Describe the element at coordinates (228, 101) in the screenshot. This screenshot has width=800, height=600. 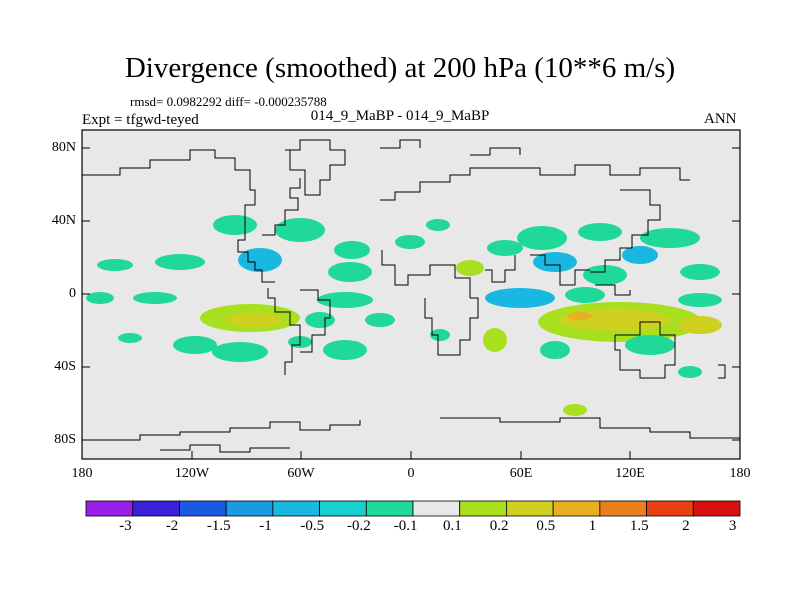
I see `stats-text: rmsd= 0.0982292 diff= -0.000235788` at that location.